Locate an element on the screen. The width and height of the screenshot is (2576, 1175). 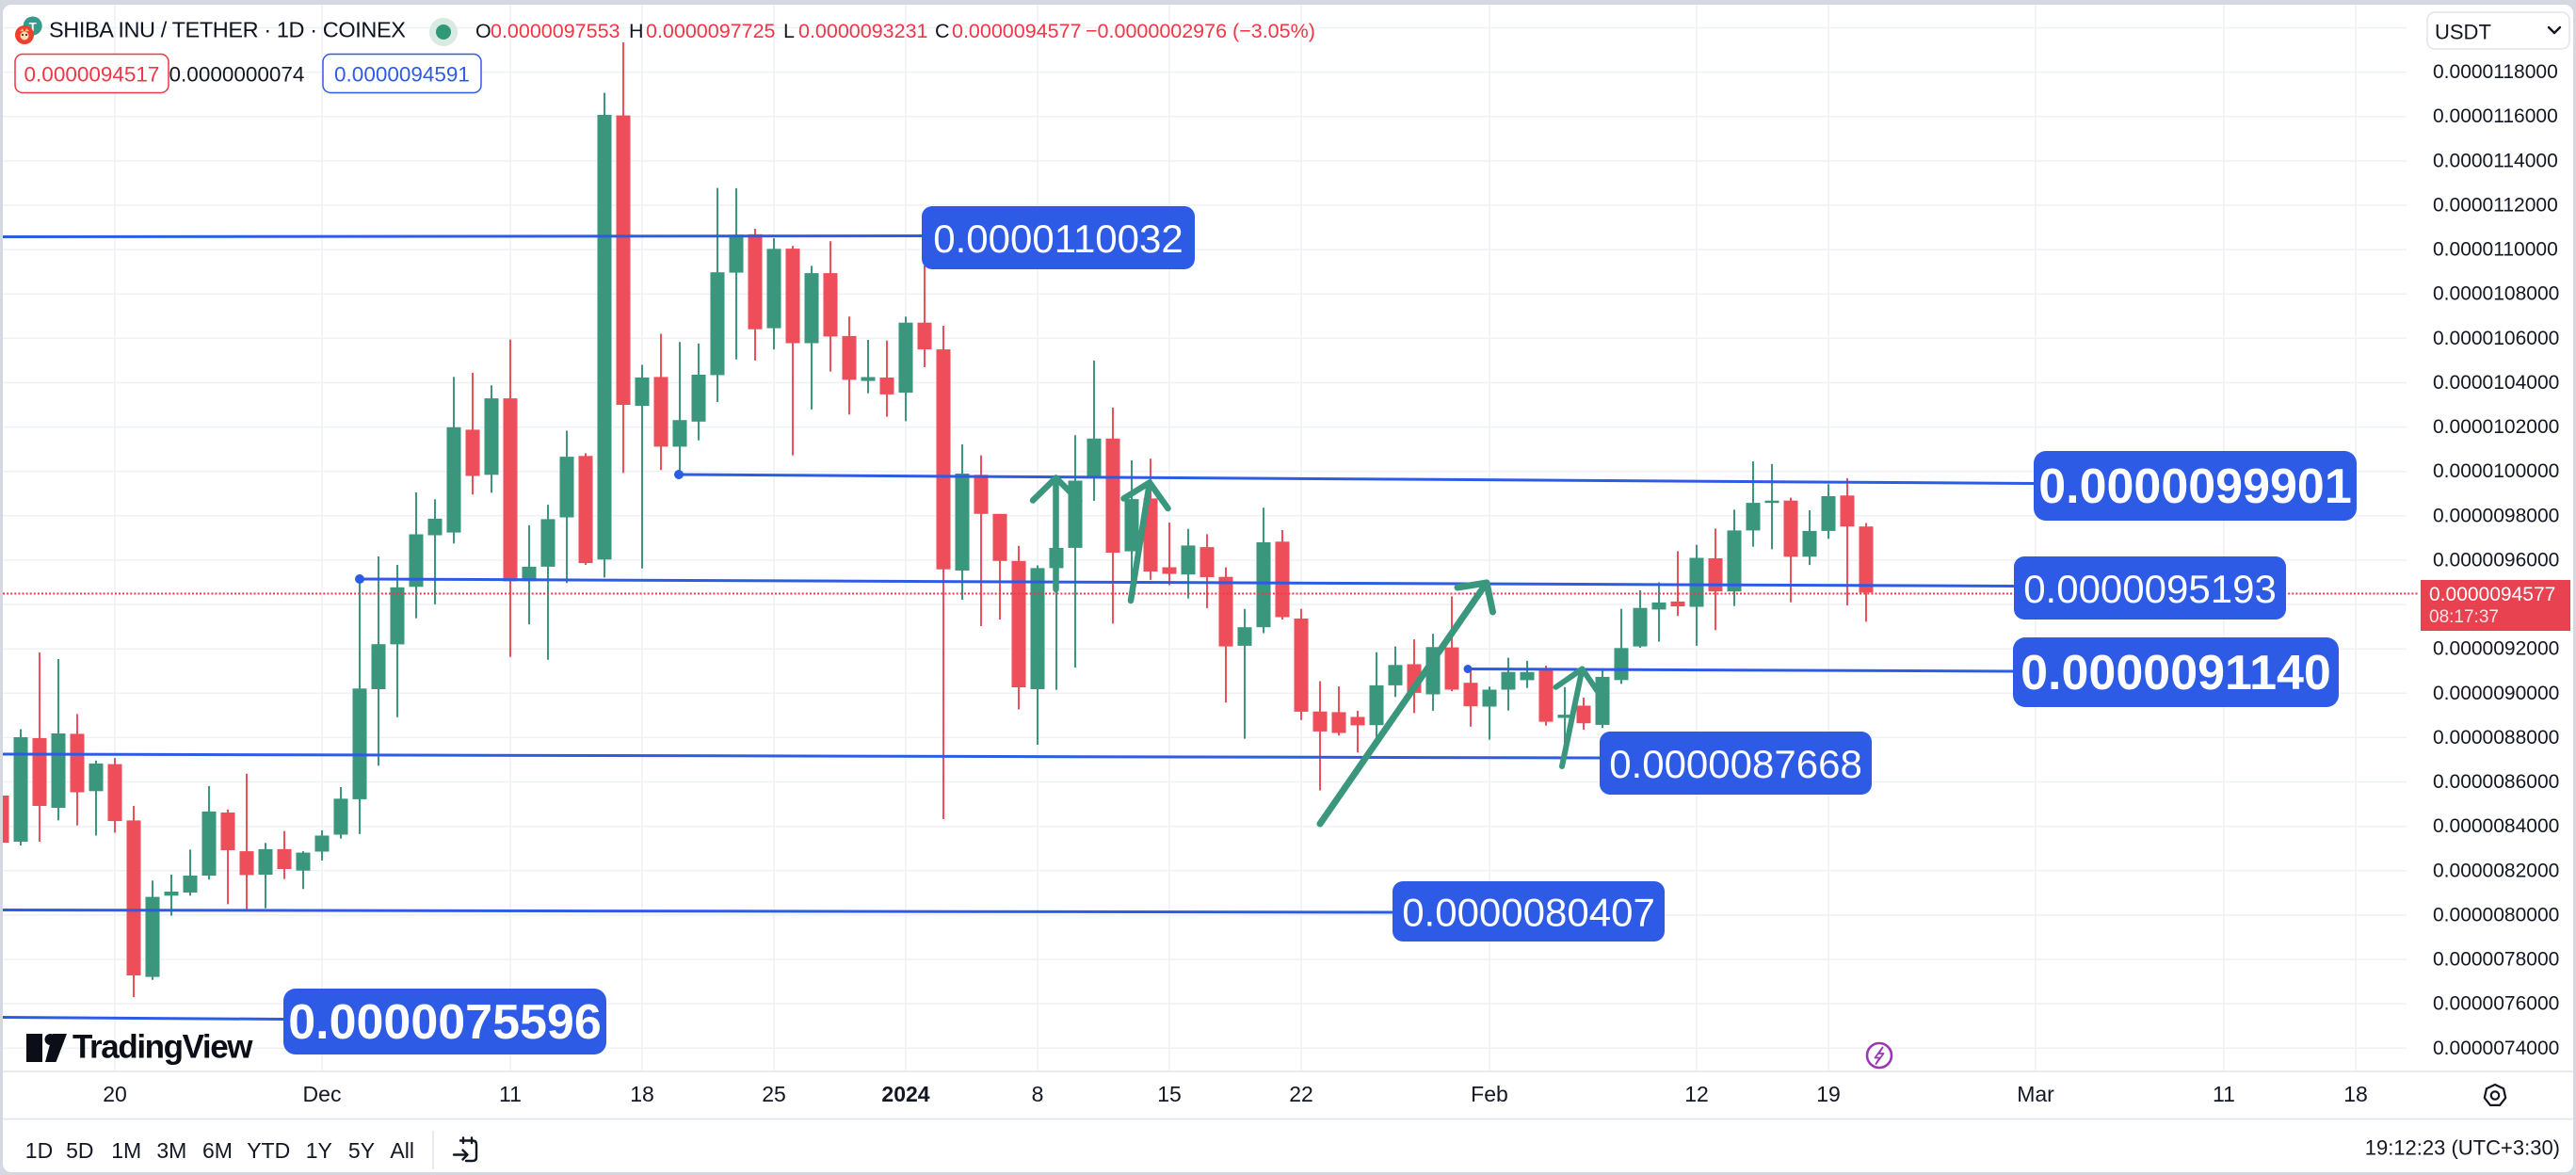
svg-text: 2024 is located at coordinates (905, 1094).